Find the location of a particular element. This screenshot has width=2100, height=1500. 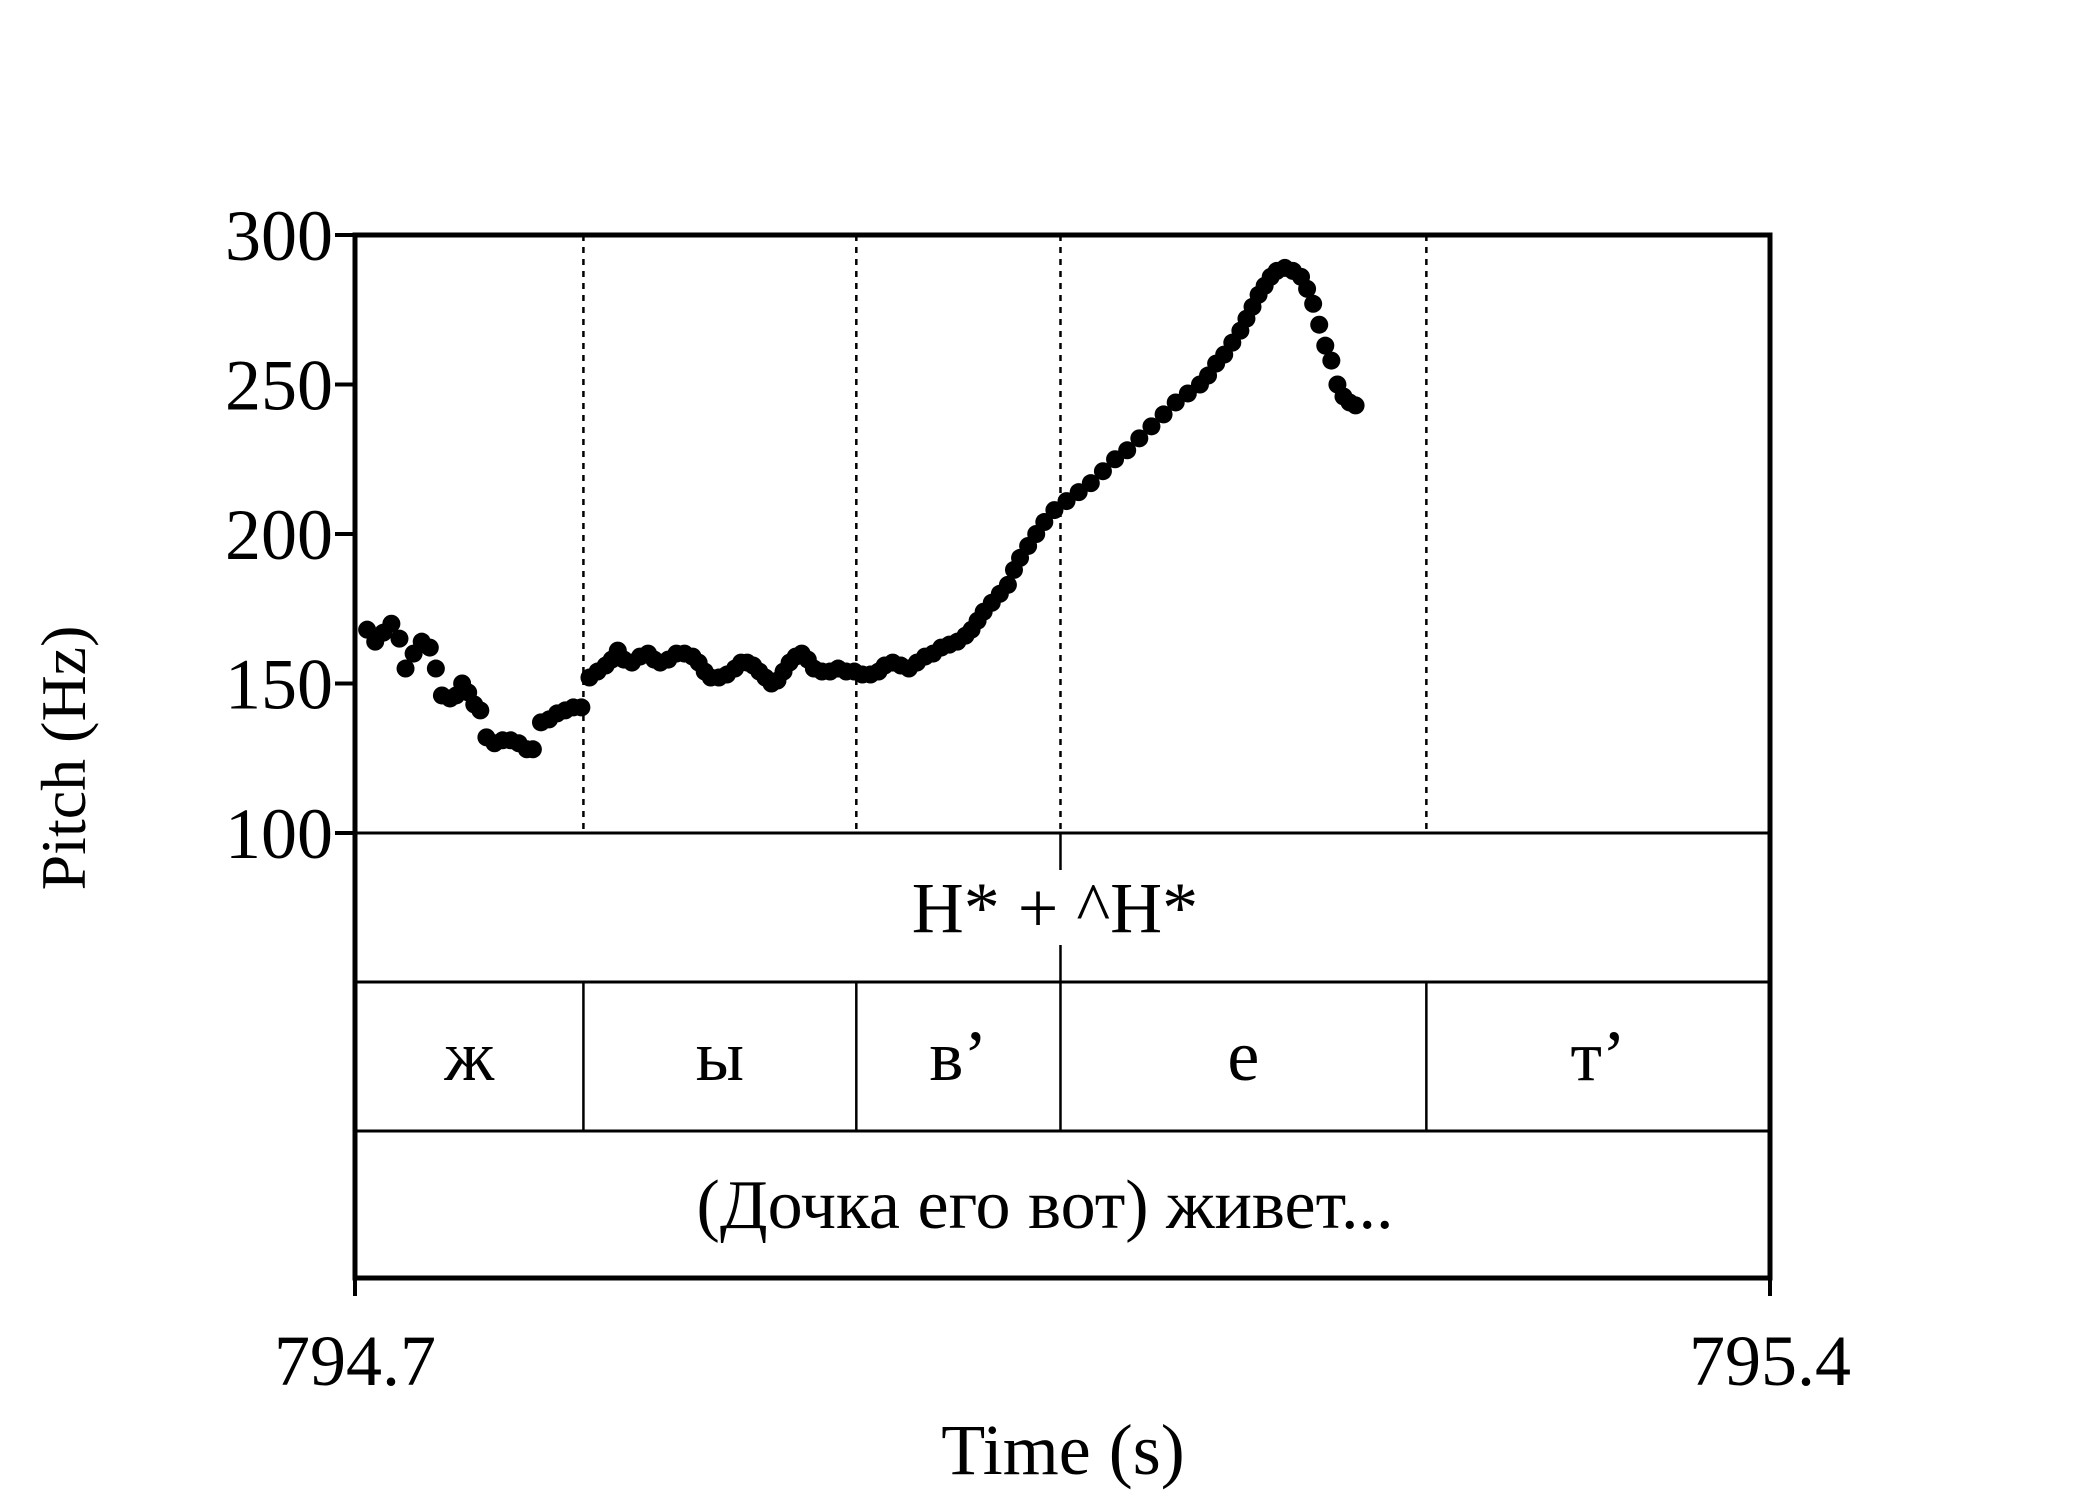

y-tick-label: 150 is located at coordinates (279, 685).